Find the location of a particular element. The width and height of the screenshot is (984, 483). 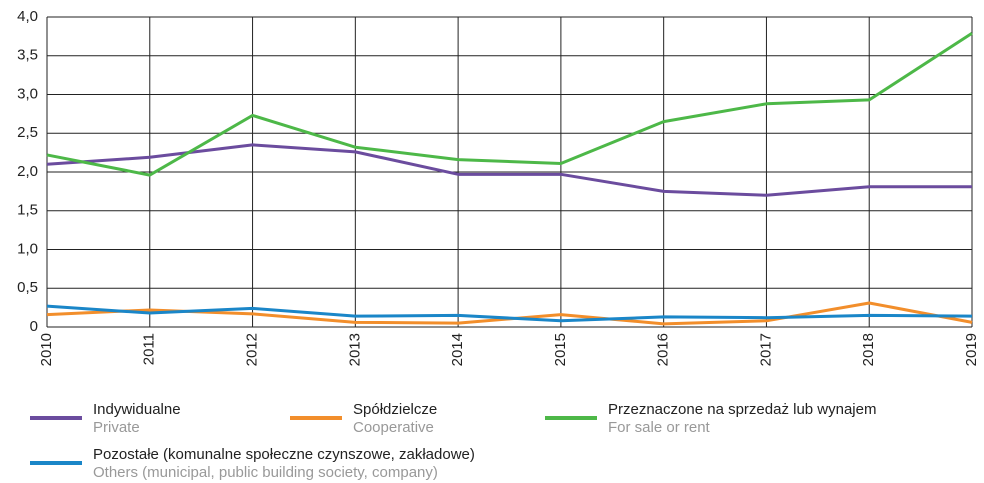

x-tick-label: 2018 is located at coordinates (868, 349).